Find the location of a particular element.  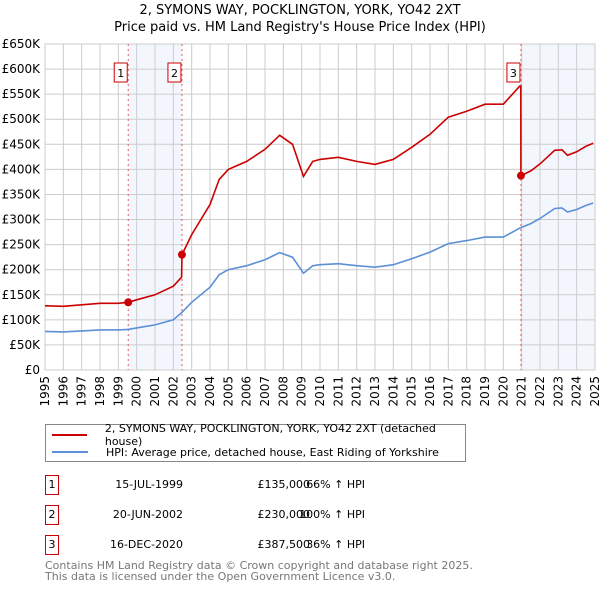

x-tick-label: 2000 is located at coordinates (137, 391).